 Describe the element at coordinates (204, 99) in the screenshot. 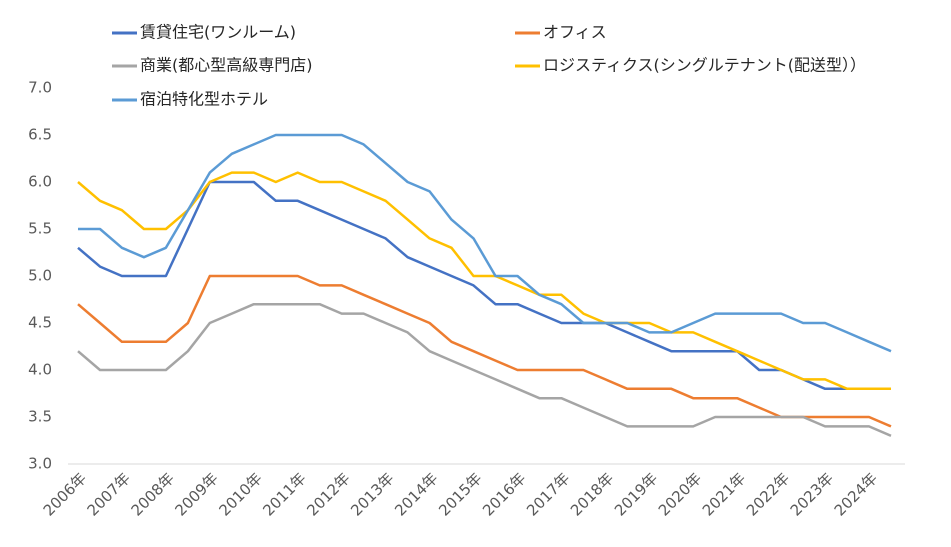

I see `legend-label: 宿泊特化型ホテル` at that location.